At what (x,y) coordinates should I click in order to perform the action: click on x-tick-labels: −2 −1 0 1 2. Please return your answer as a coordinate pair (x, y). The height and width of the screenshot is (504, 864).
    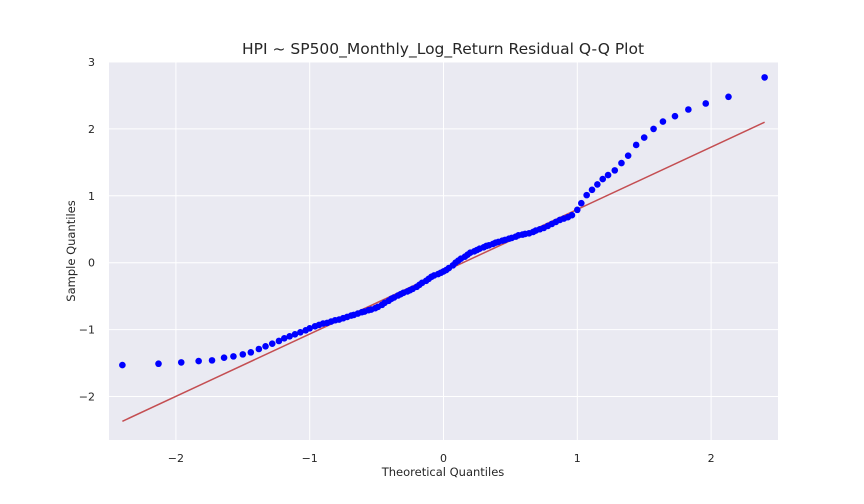
    Looking at the image, I should click on (441, 458).